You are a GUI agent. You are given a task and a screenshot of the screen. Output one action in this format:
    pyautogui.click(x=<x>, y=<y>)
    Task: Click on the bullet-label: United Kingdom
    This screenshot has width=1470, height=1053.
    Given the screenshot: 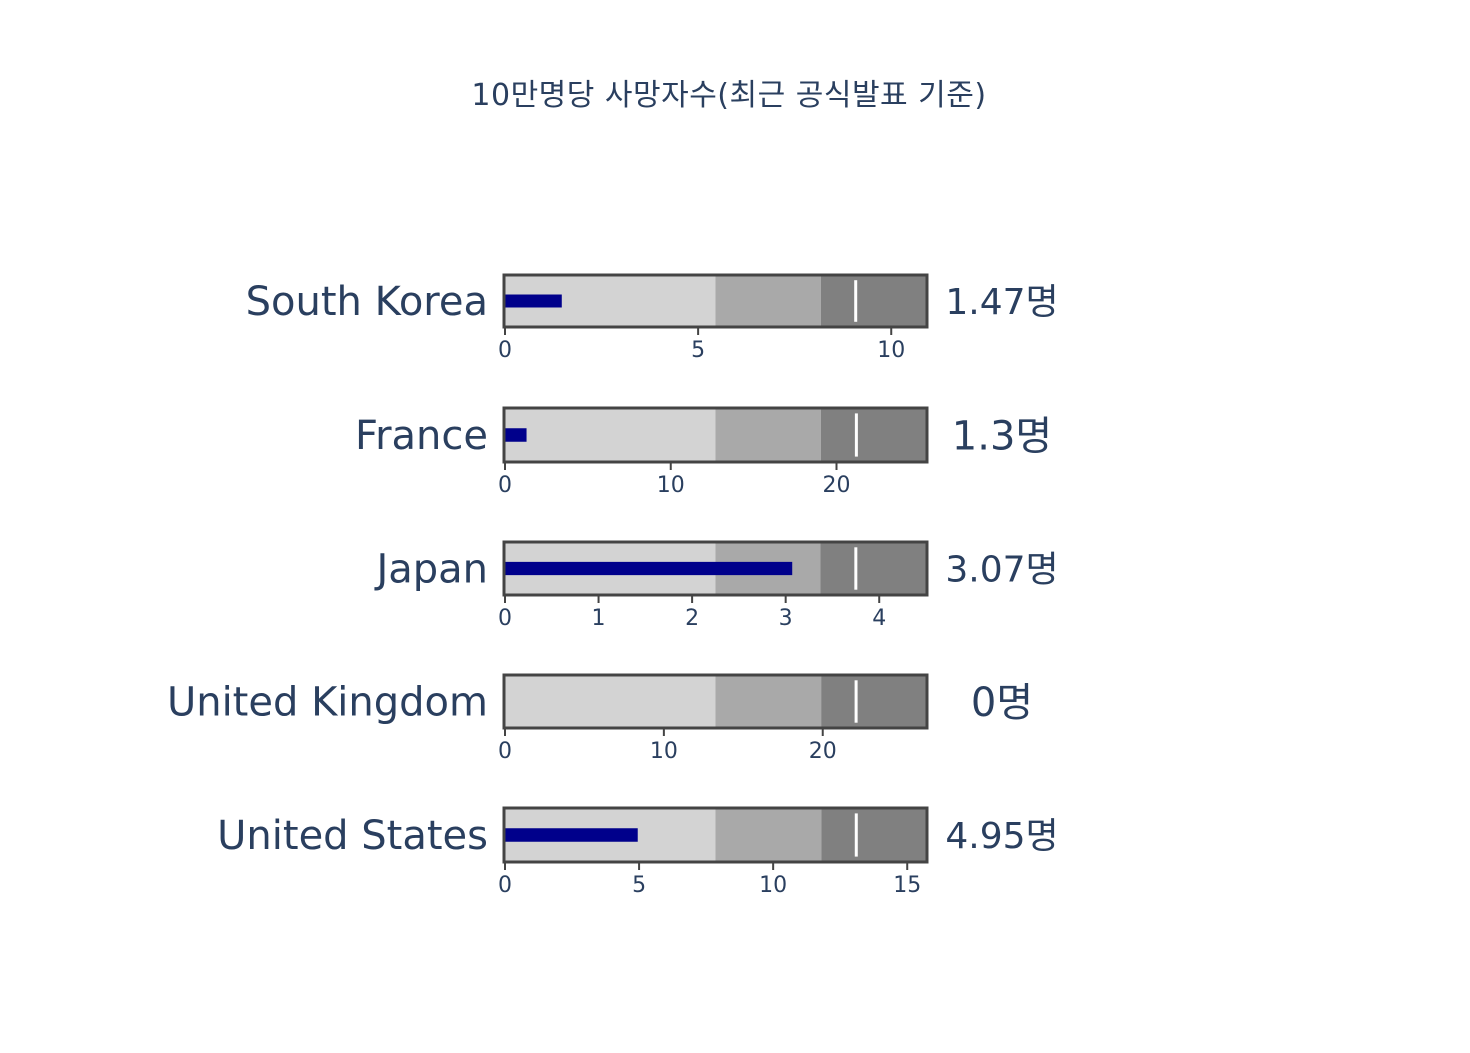 What is the action you would take?
    pyautogui.click(x=327, y=703)
    